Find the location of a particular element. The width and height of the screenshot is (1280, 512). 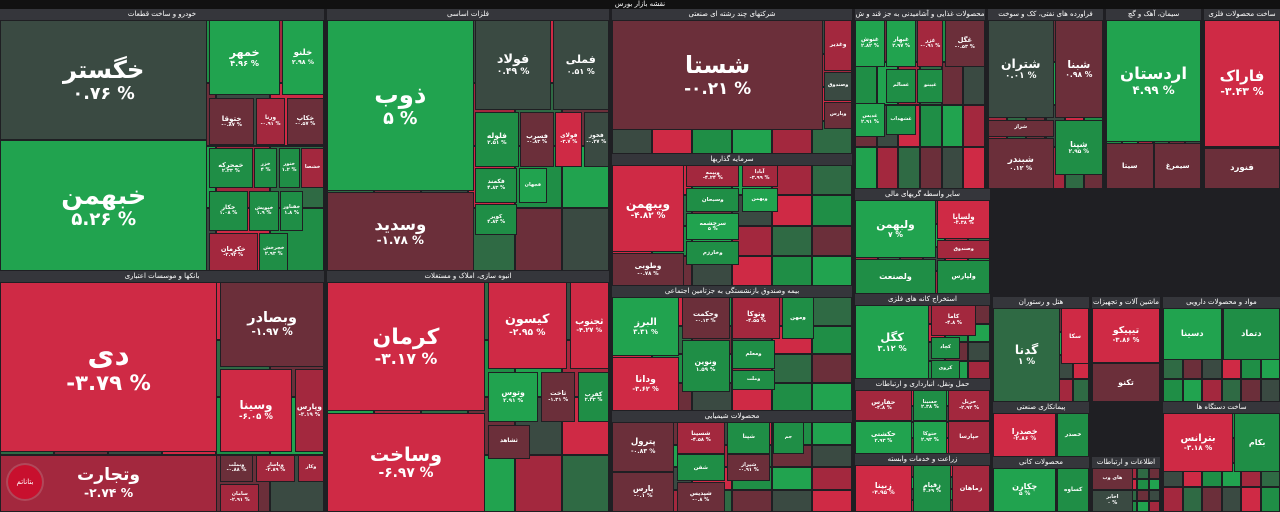

stock-tile: کگل ۳.۱۲ % is located at coordinates (892, 342).